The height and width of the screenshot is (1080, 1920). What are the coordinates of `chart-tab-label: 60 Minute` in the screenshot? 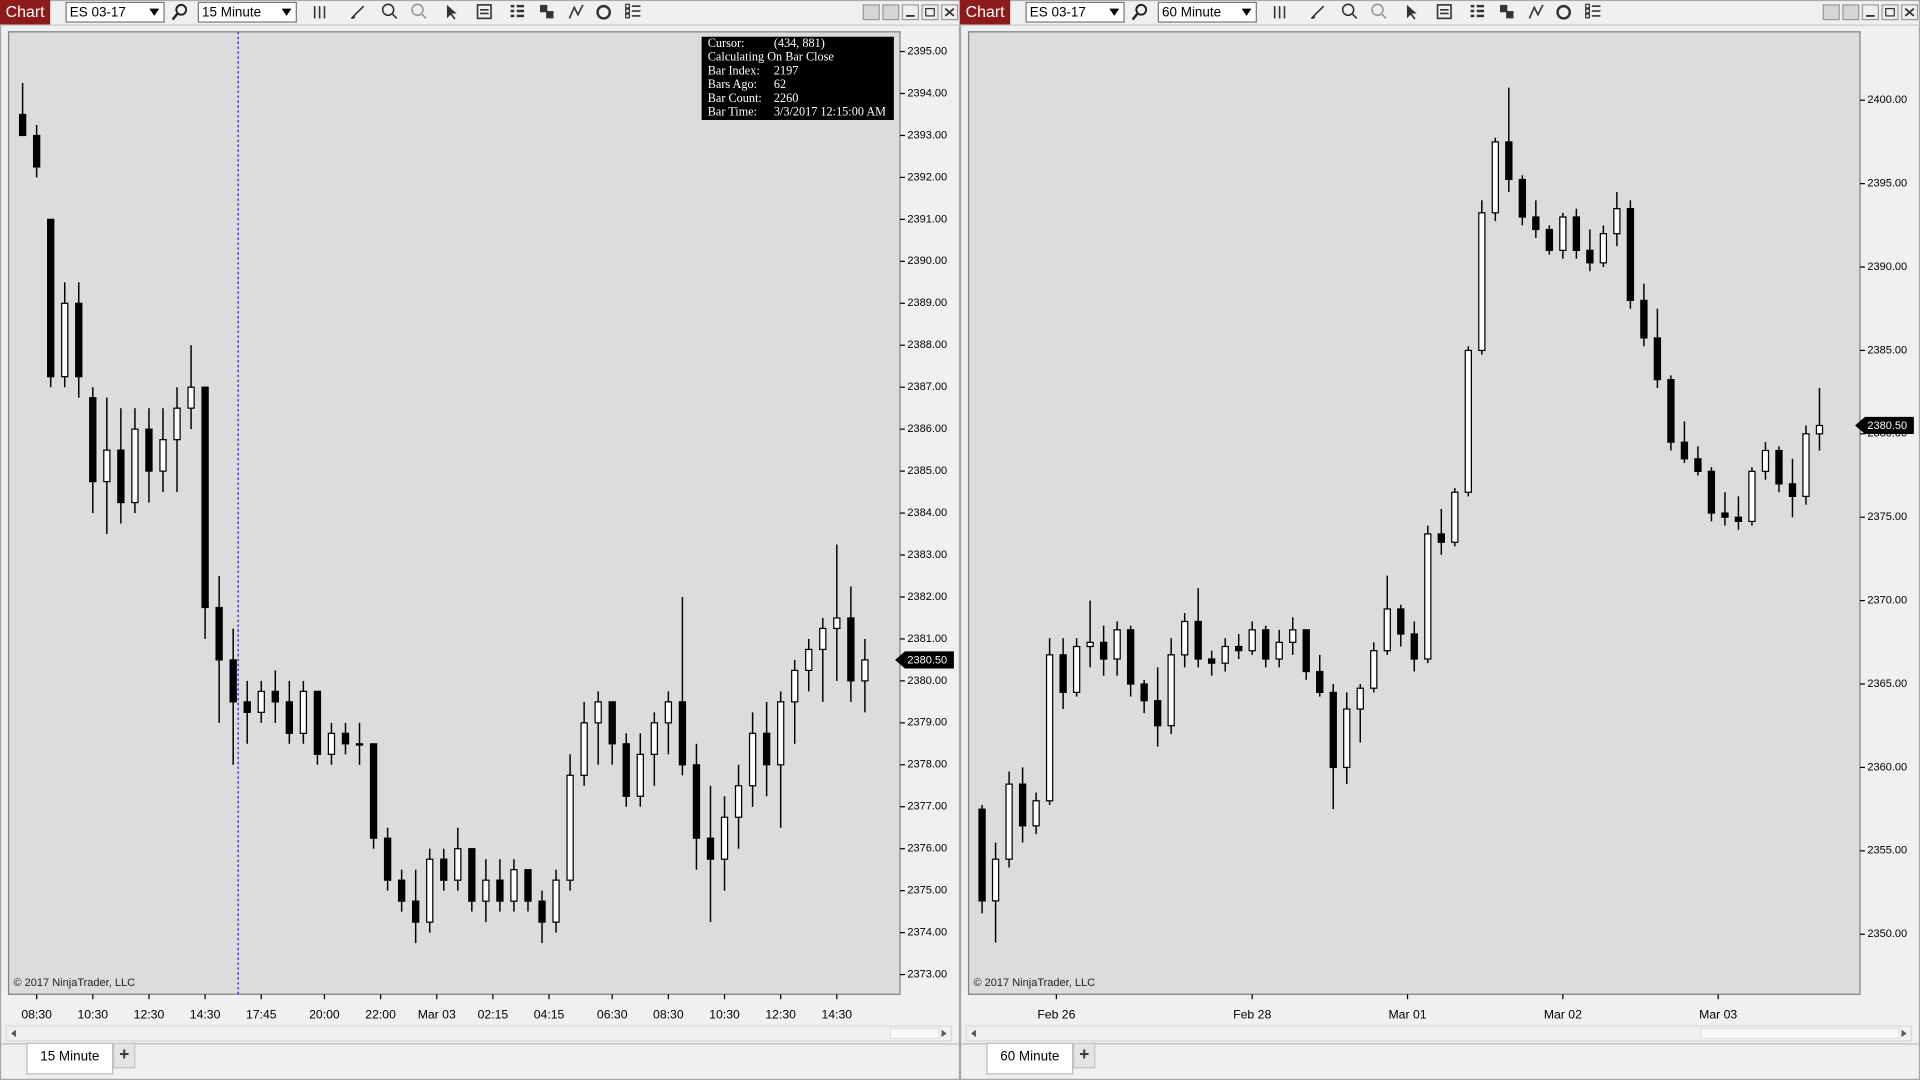 It's located at (1029, 1055).